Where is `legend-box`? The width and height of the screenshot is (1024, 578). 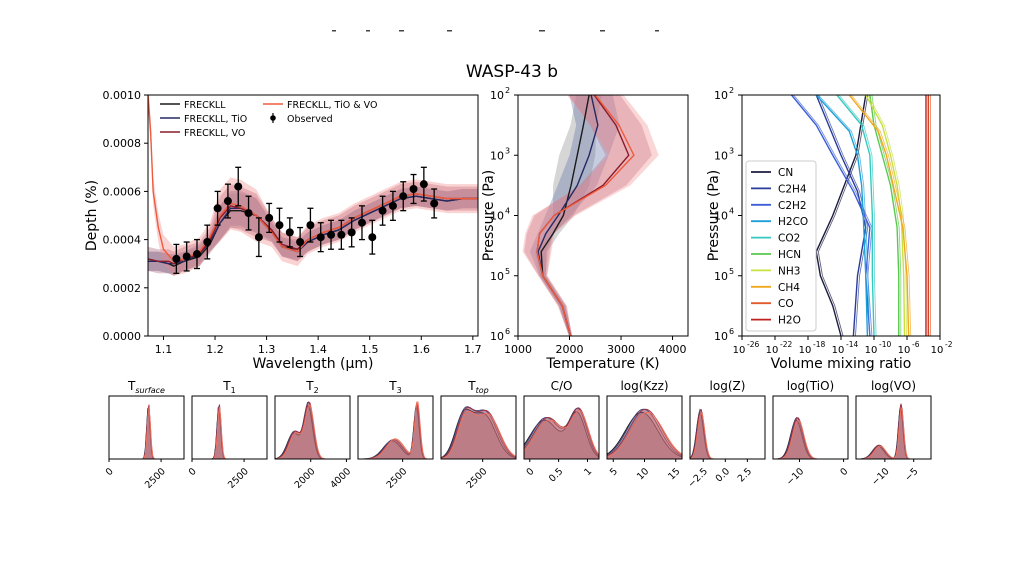 legend-box is located at coordinates (781, 246).